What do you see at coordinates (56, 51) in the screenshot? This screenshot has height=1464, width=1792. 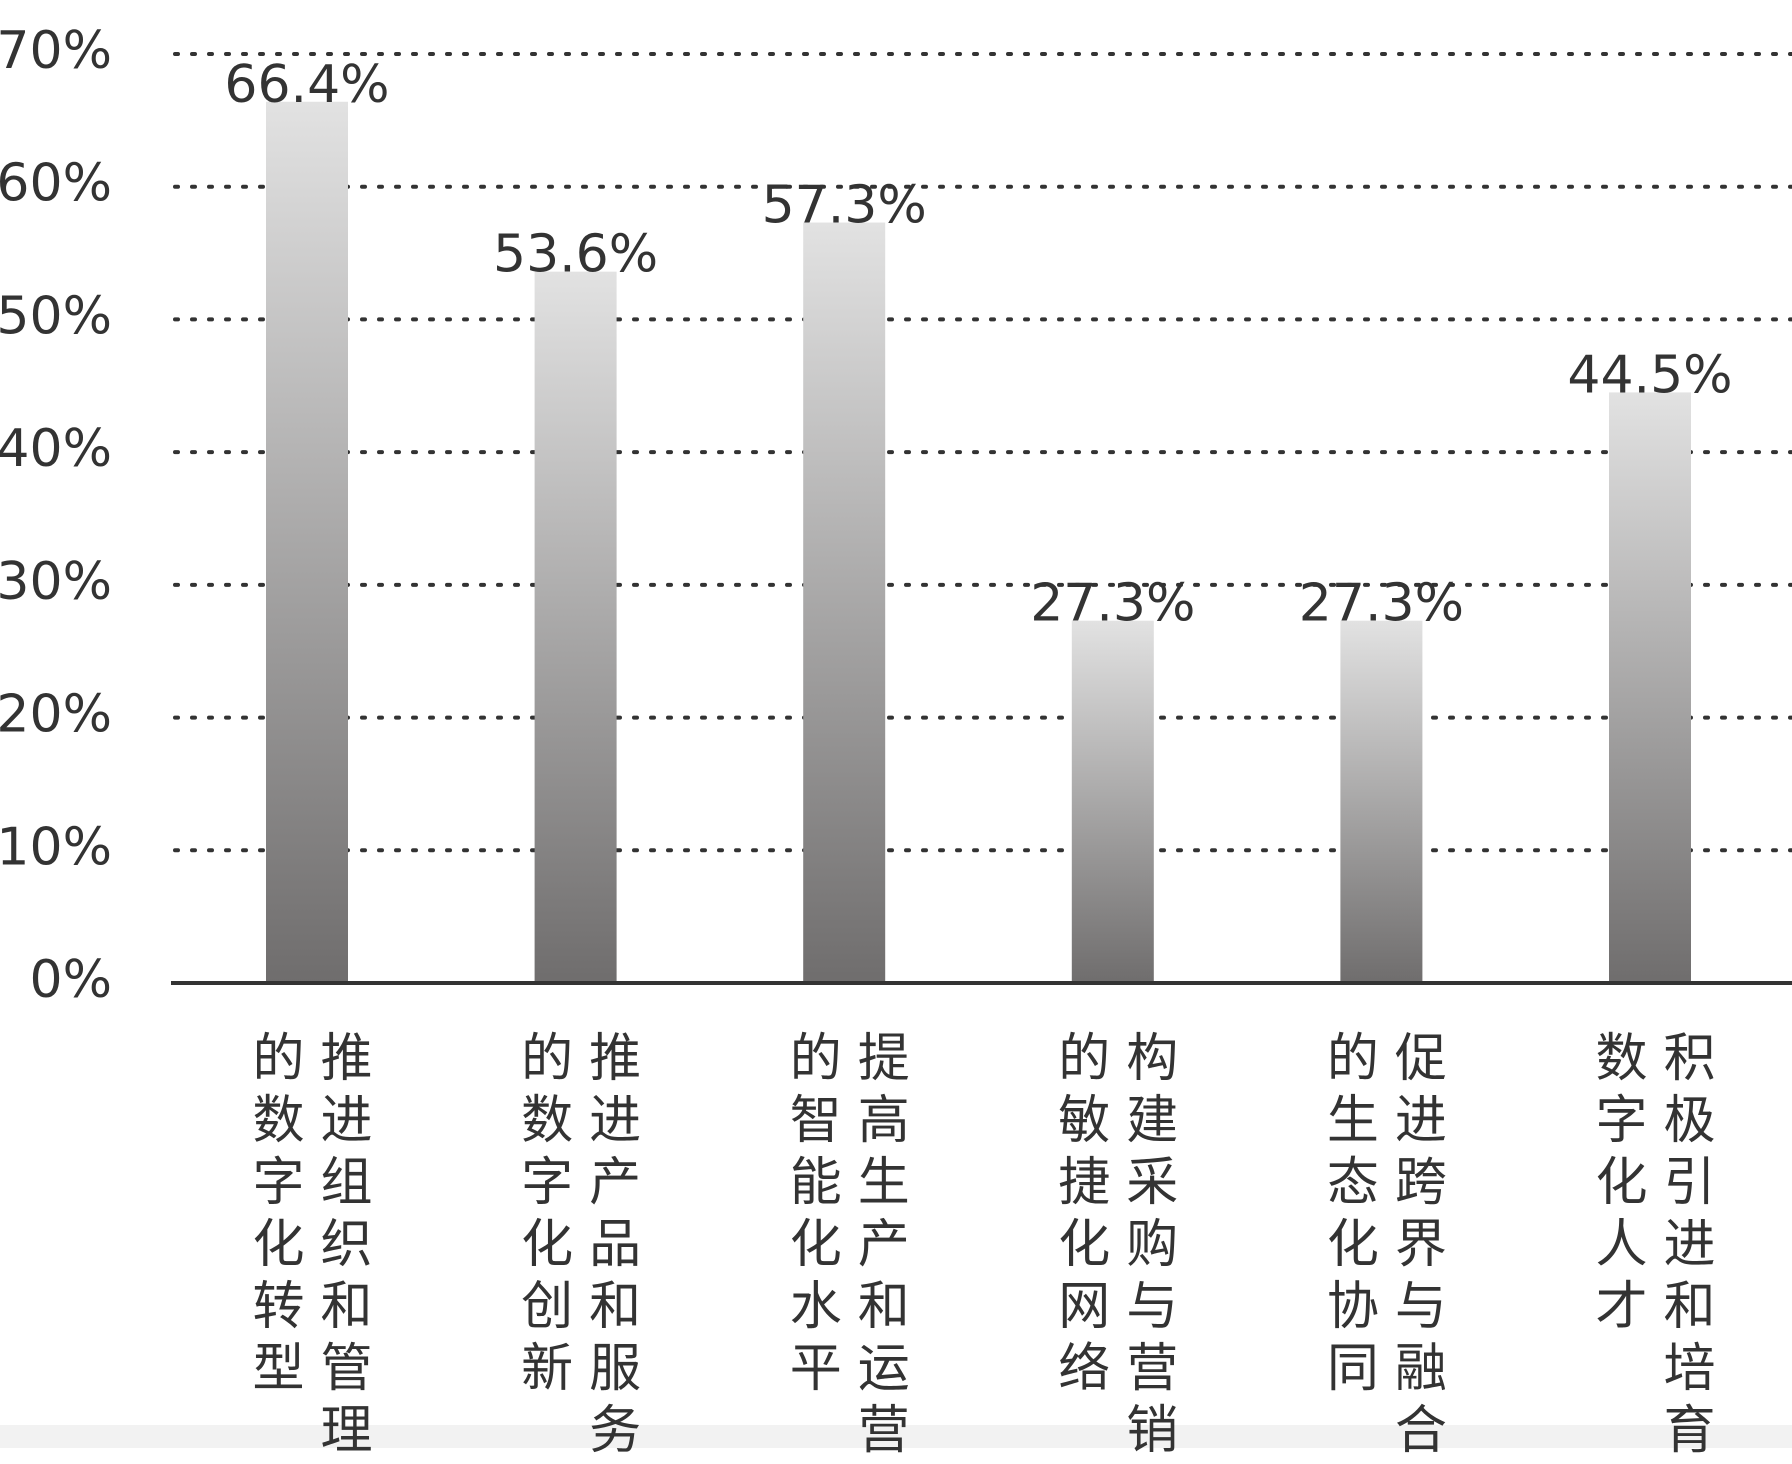 I see `y-tick-label: 70%` at bounding box center [56, 51].